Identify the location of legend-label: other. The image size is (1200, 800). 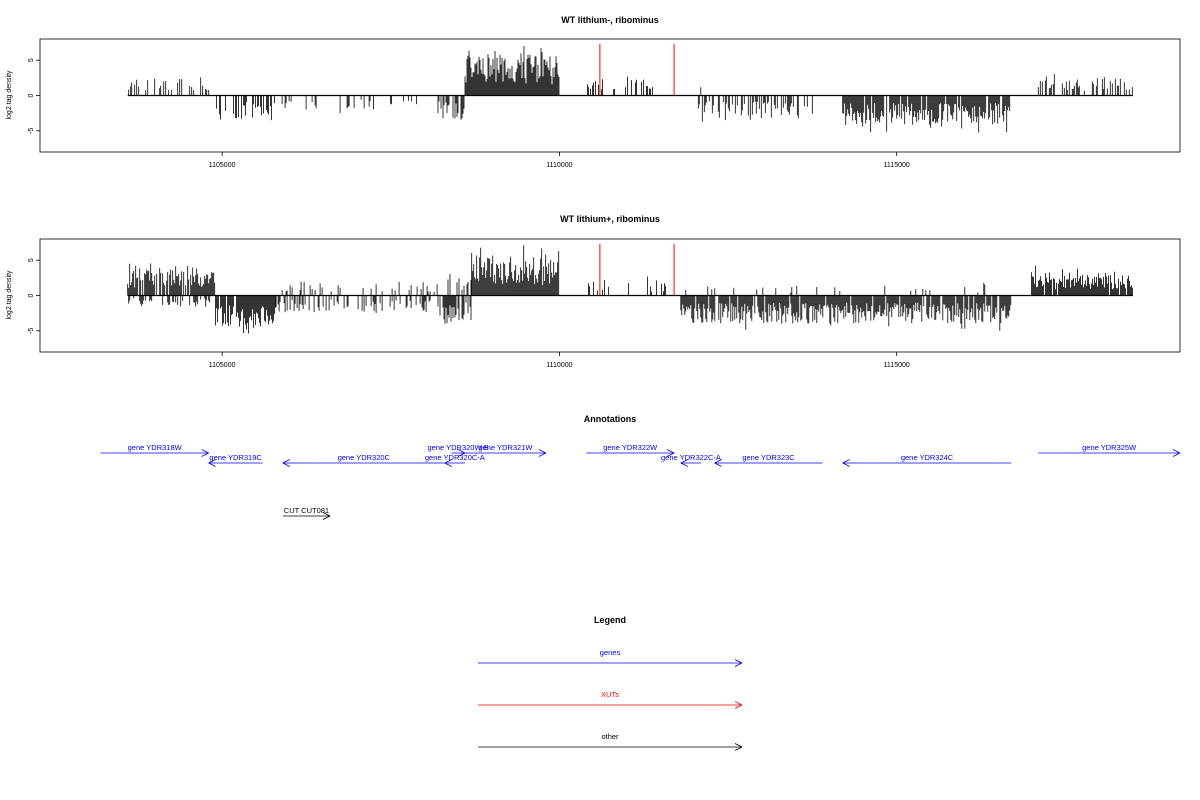
(610, 736).